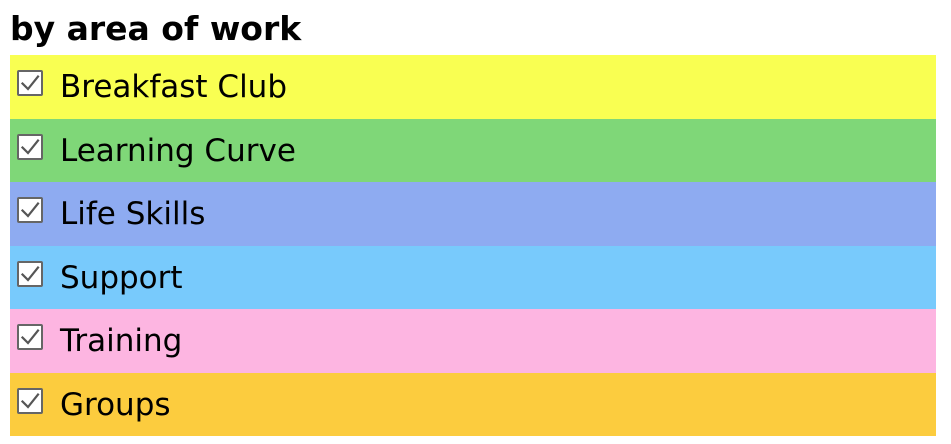 This screenshot has width=951, height=444. I want to click on filter-heading: by area of work, so click(156, 28).